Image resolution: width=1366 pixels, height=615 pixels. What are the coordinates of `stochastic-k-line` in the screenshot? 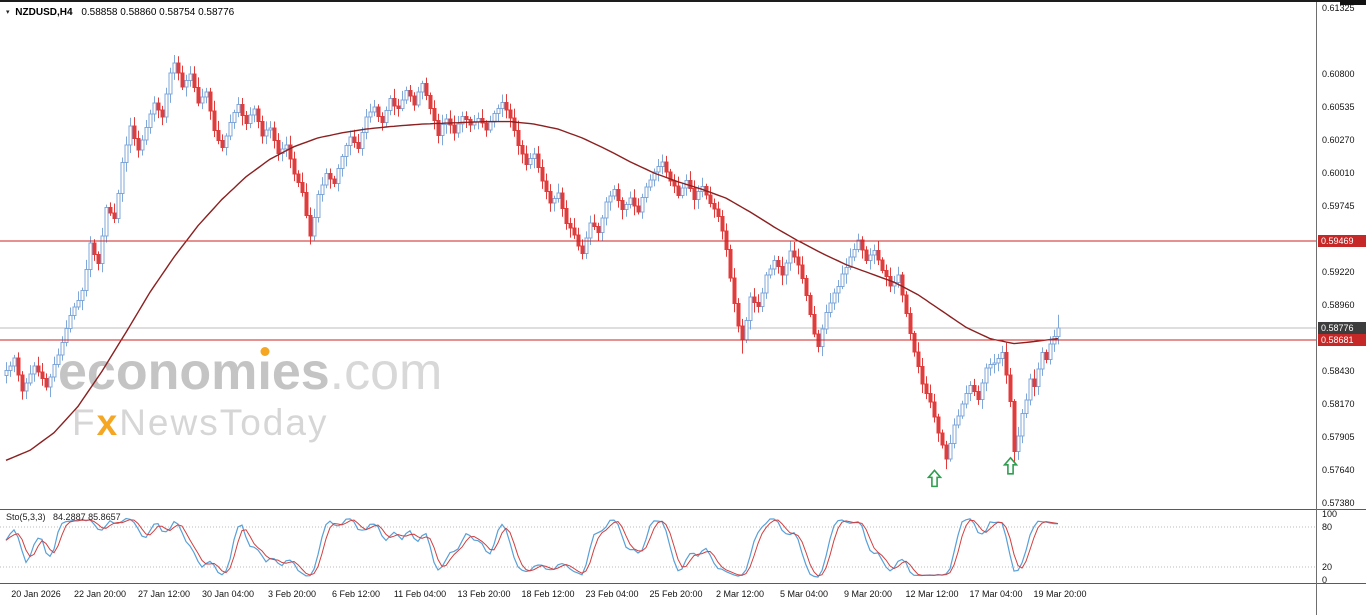 It's located at (532, 547).